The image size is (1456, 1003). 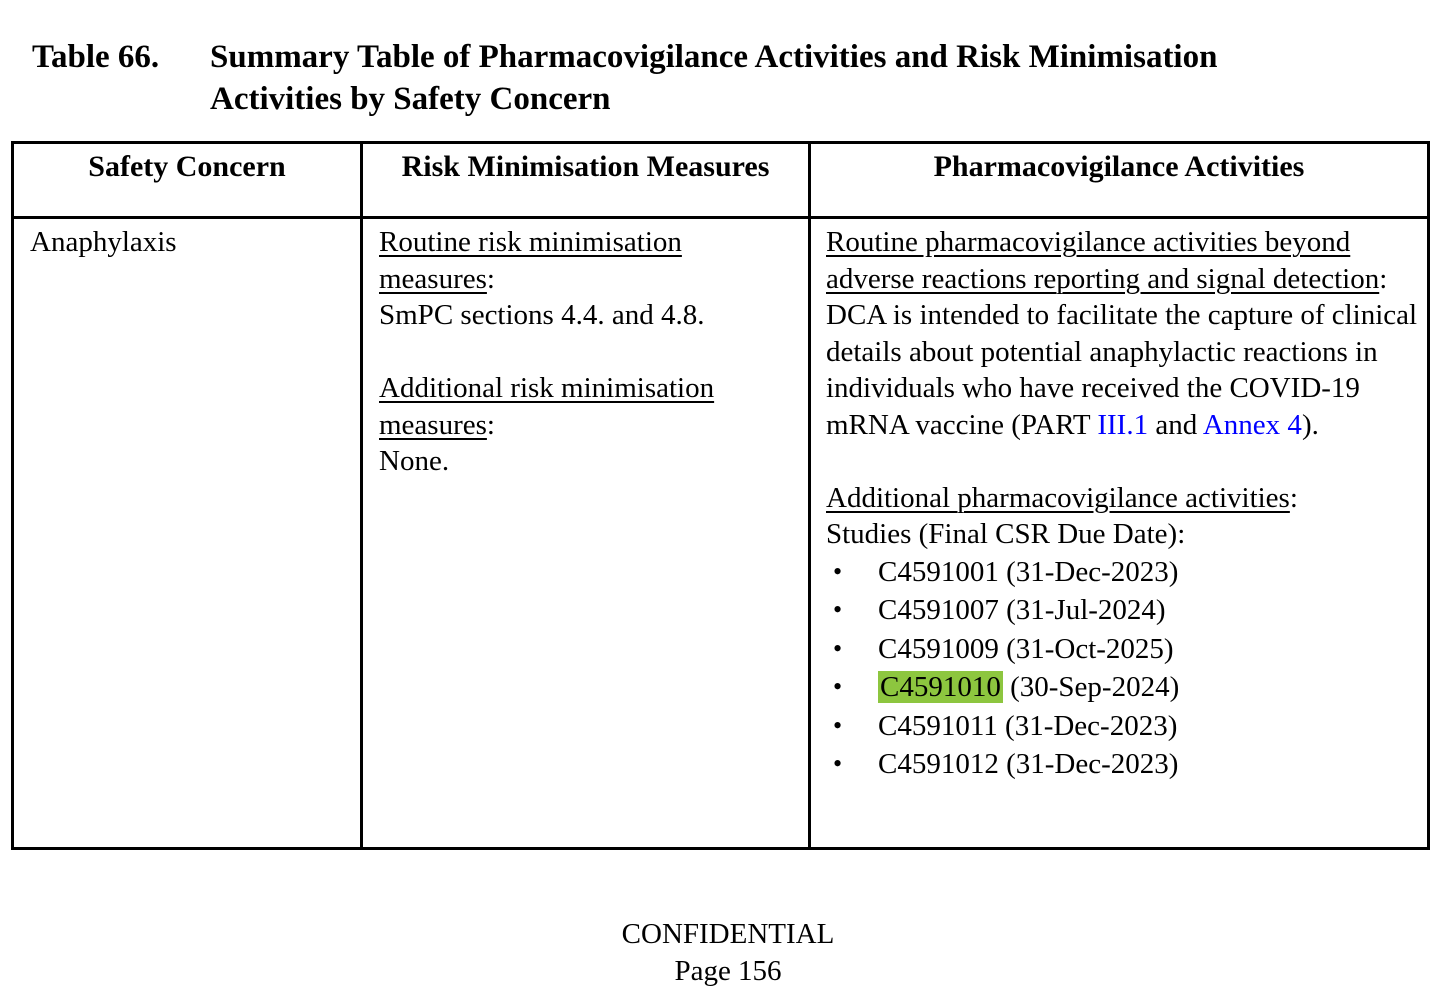 I want to click on rm-additional-heading-line: Additional risk minimisation measures:, so click(x=588, y=406).